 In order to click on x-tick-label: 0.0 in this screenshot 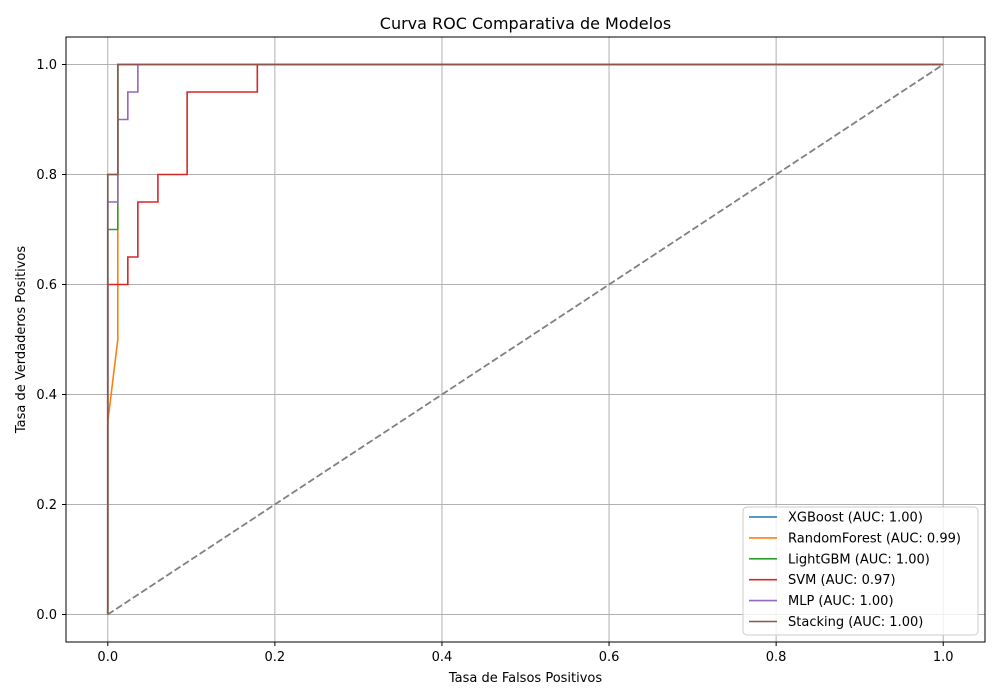, I will do `click(107, 657)`.